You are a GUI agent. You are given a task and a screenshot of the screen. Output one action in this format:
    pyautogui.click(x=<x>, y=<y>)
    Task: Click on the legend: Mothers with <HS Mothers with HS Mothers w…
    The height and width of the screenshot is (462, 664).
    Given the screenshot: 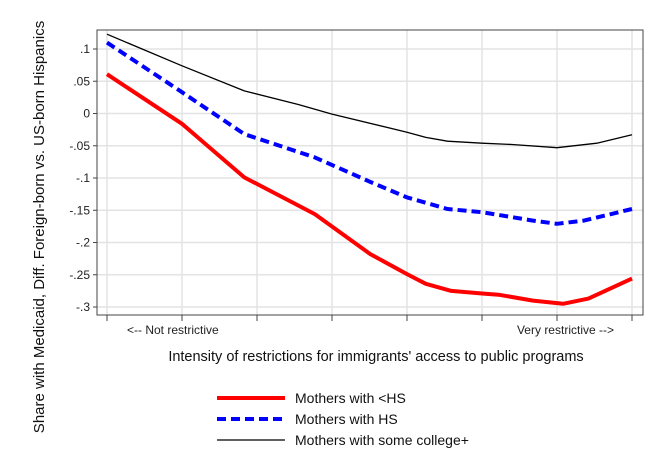 What is the action you would take?
    pyautogui.click(x=343, y=419)
    